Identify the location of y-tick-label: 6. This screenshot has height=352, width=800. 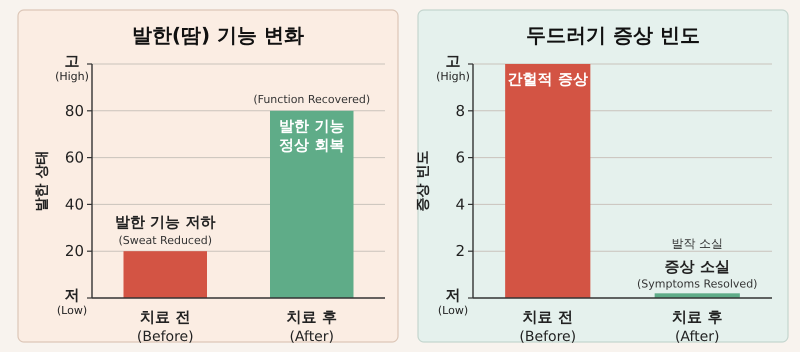
(460, 157).